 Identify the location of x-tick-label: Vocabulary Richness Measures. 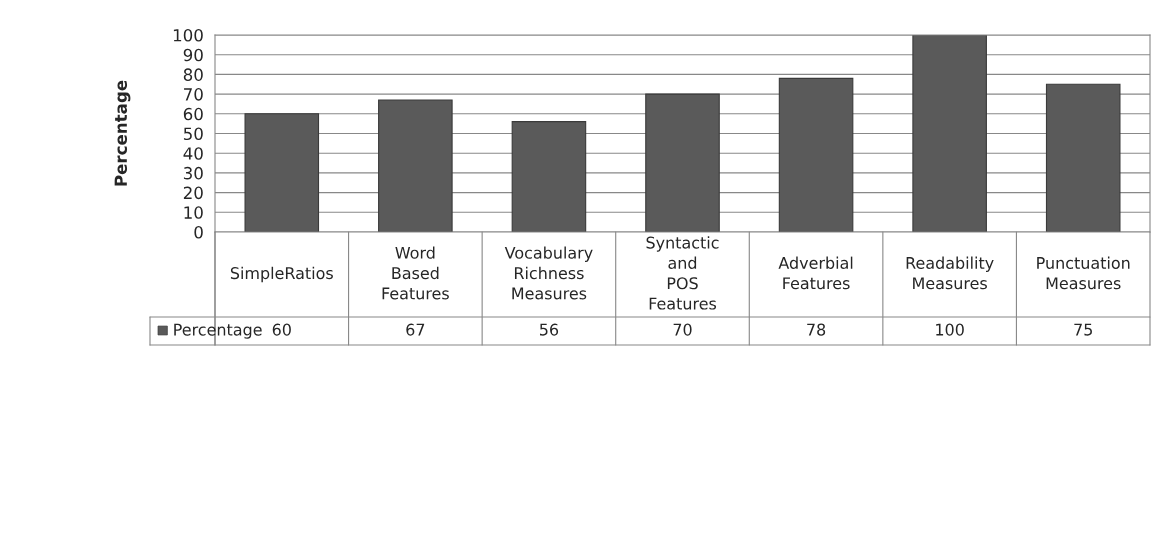
(548, 273).